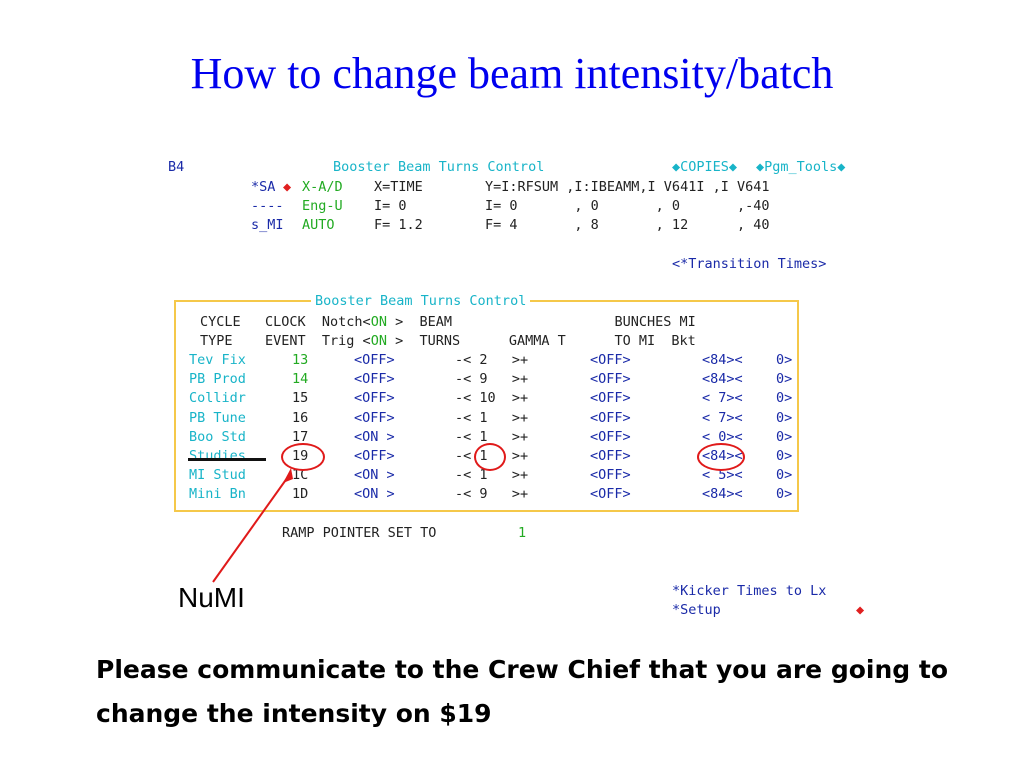 The image size is (1024, 768). Describe the element at coordinates (492, 398) in the screenshot. I see `beam-turns: -< 10 >+` at that location.